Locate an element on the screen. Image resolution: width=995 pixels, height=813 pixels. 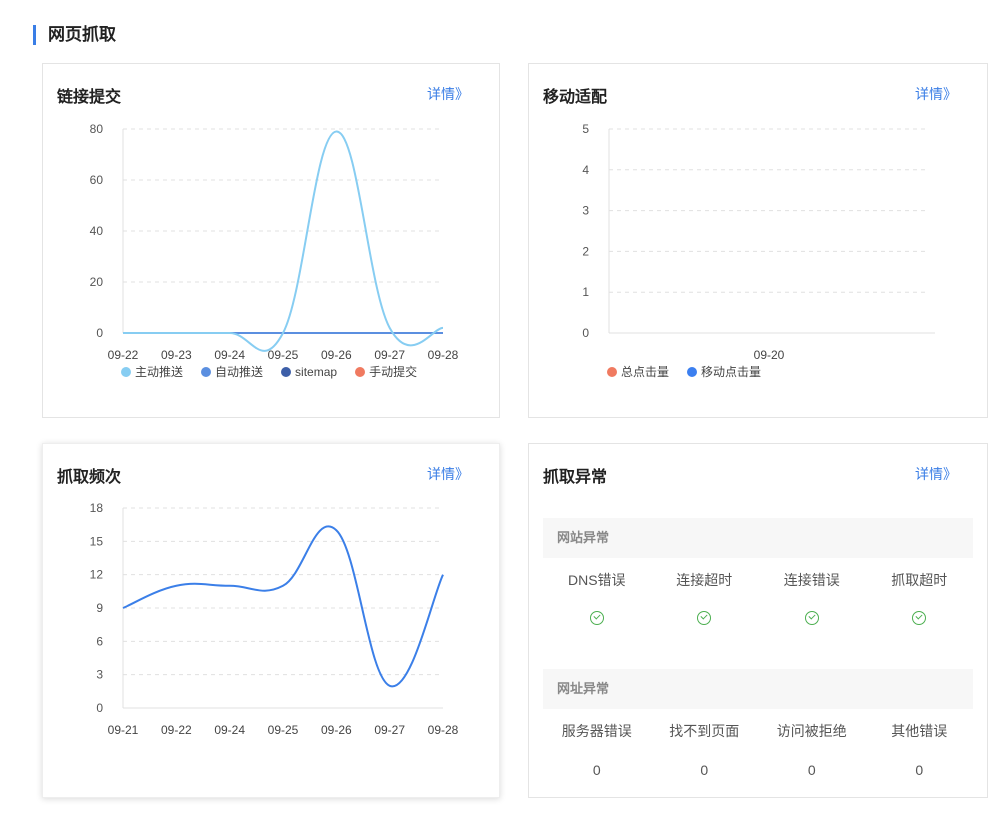
y-tick-label: 4 is located at coordinates (585, 170).